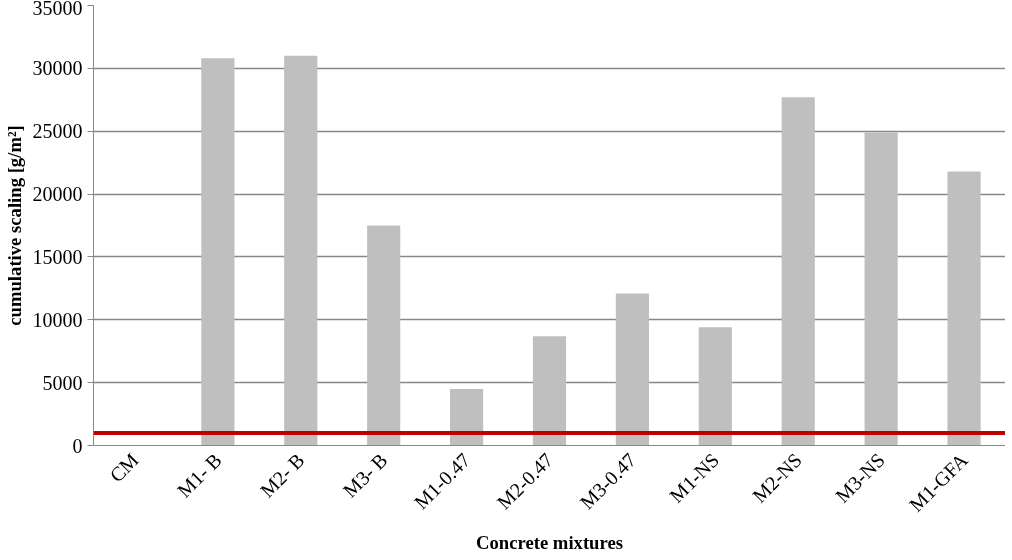 The height and width of the screenshot is (560, 1012). What do you see at coordinates (14, 225) in the screenshot?
I see `y-axis-title: cumulative scaling [g/m²]` at bounding box center [14, 225].